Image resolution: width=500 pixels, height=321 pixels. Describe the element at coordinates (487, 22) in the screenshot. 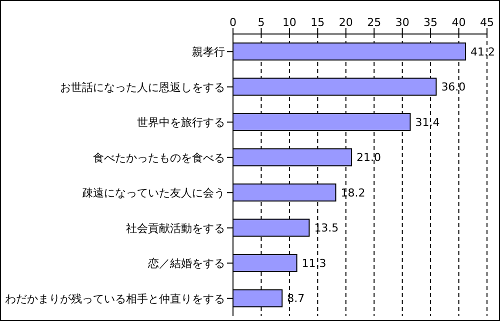

I see `x-tick-label: 45` at that location.